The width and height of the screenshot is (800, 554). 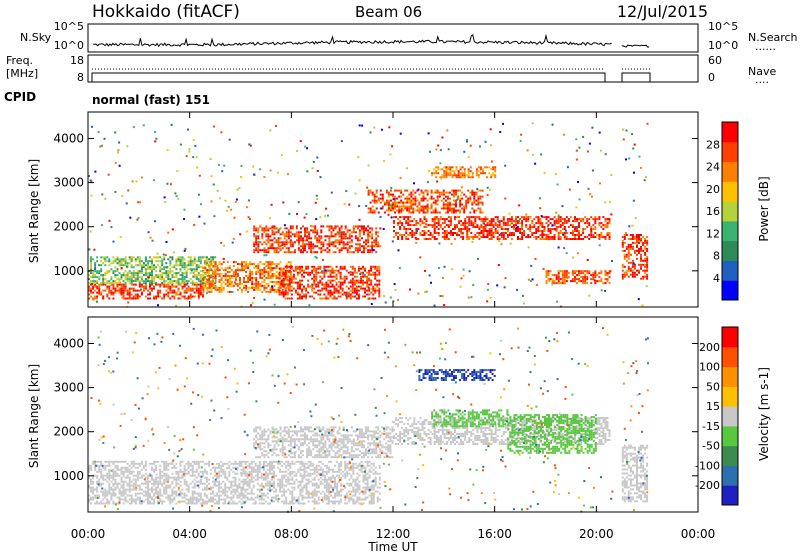 What do you see at coordinates (730, 290) in the screenshot?
I see `colorbar-segment` at bounding box center [730, 290].